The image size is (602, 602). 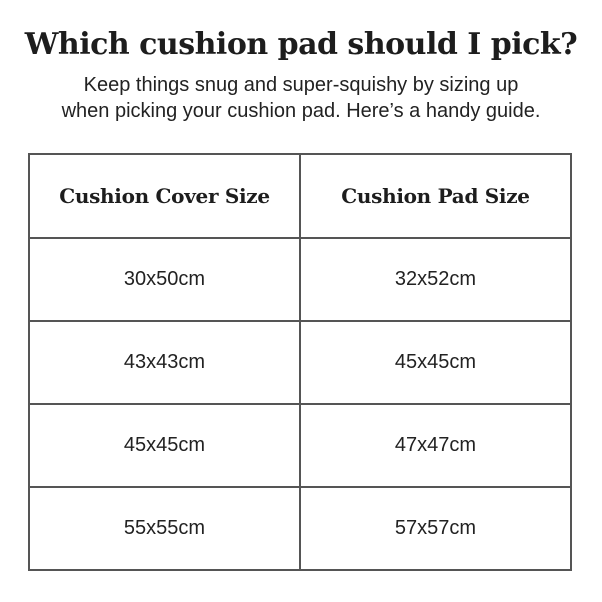 I want to click on header-cushion-cover-size: Cushion Cover Size, so click(x=164, y=196).